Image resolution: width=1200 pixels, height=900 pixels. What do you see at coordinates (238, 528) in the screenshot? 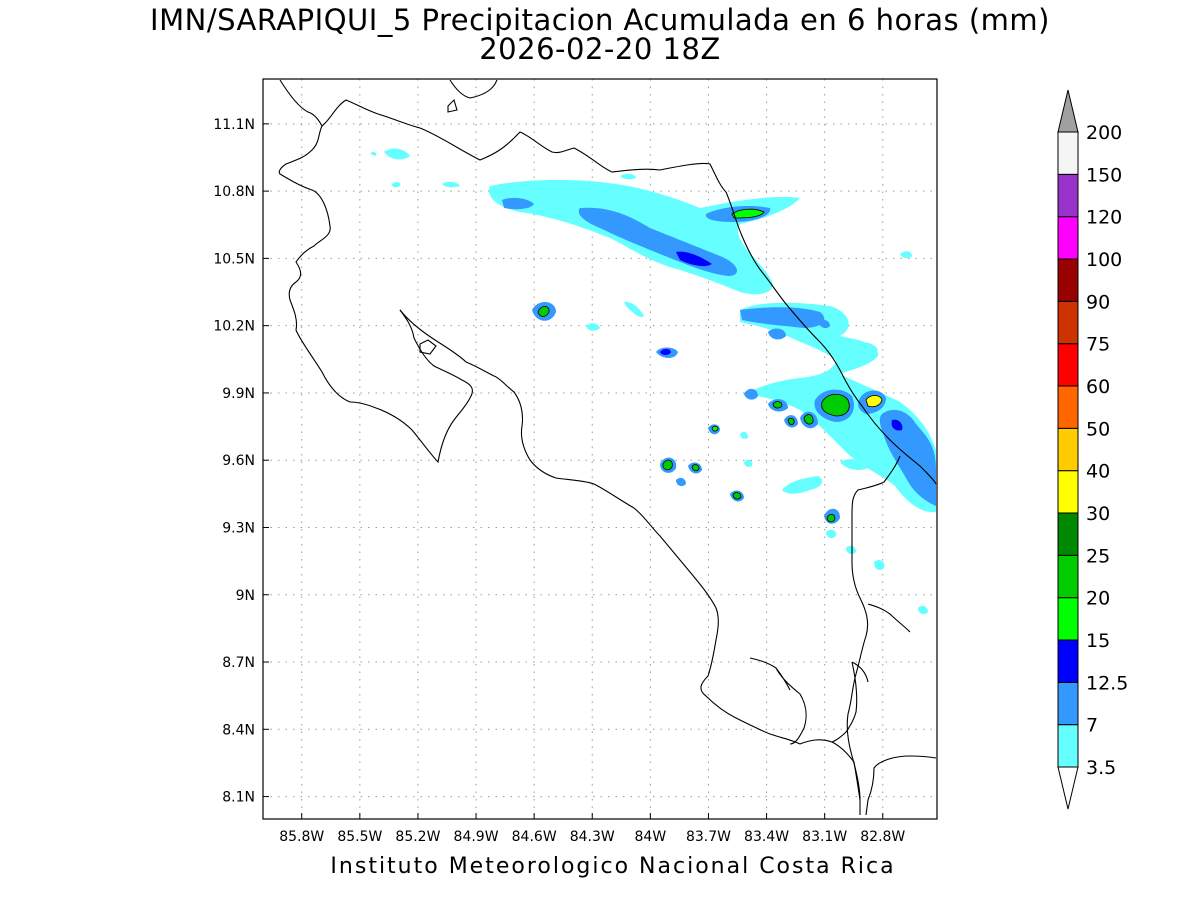
I see `y-tick-label: 9.3N` at bounding box center [238, 528].